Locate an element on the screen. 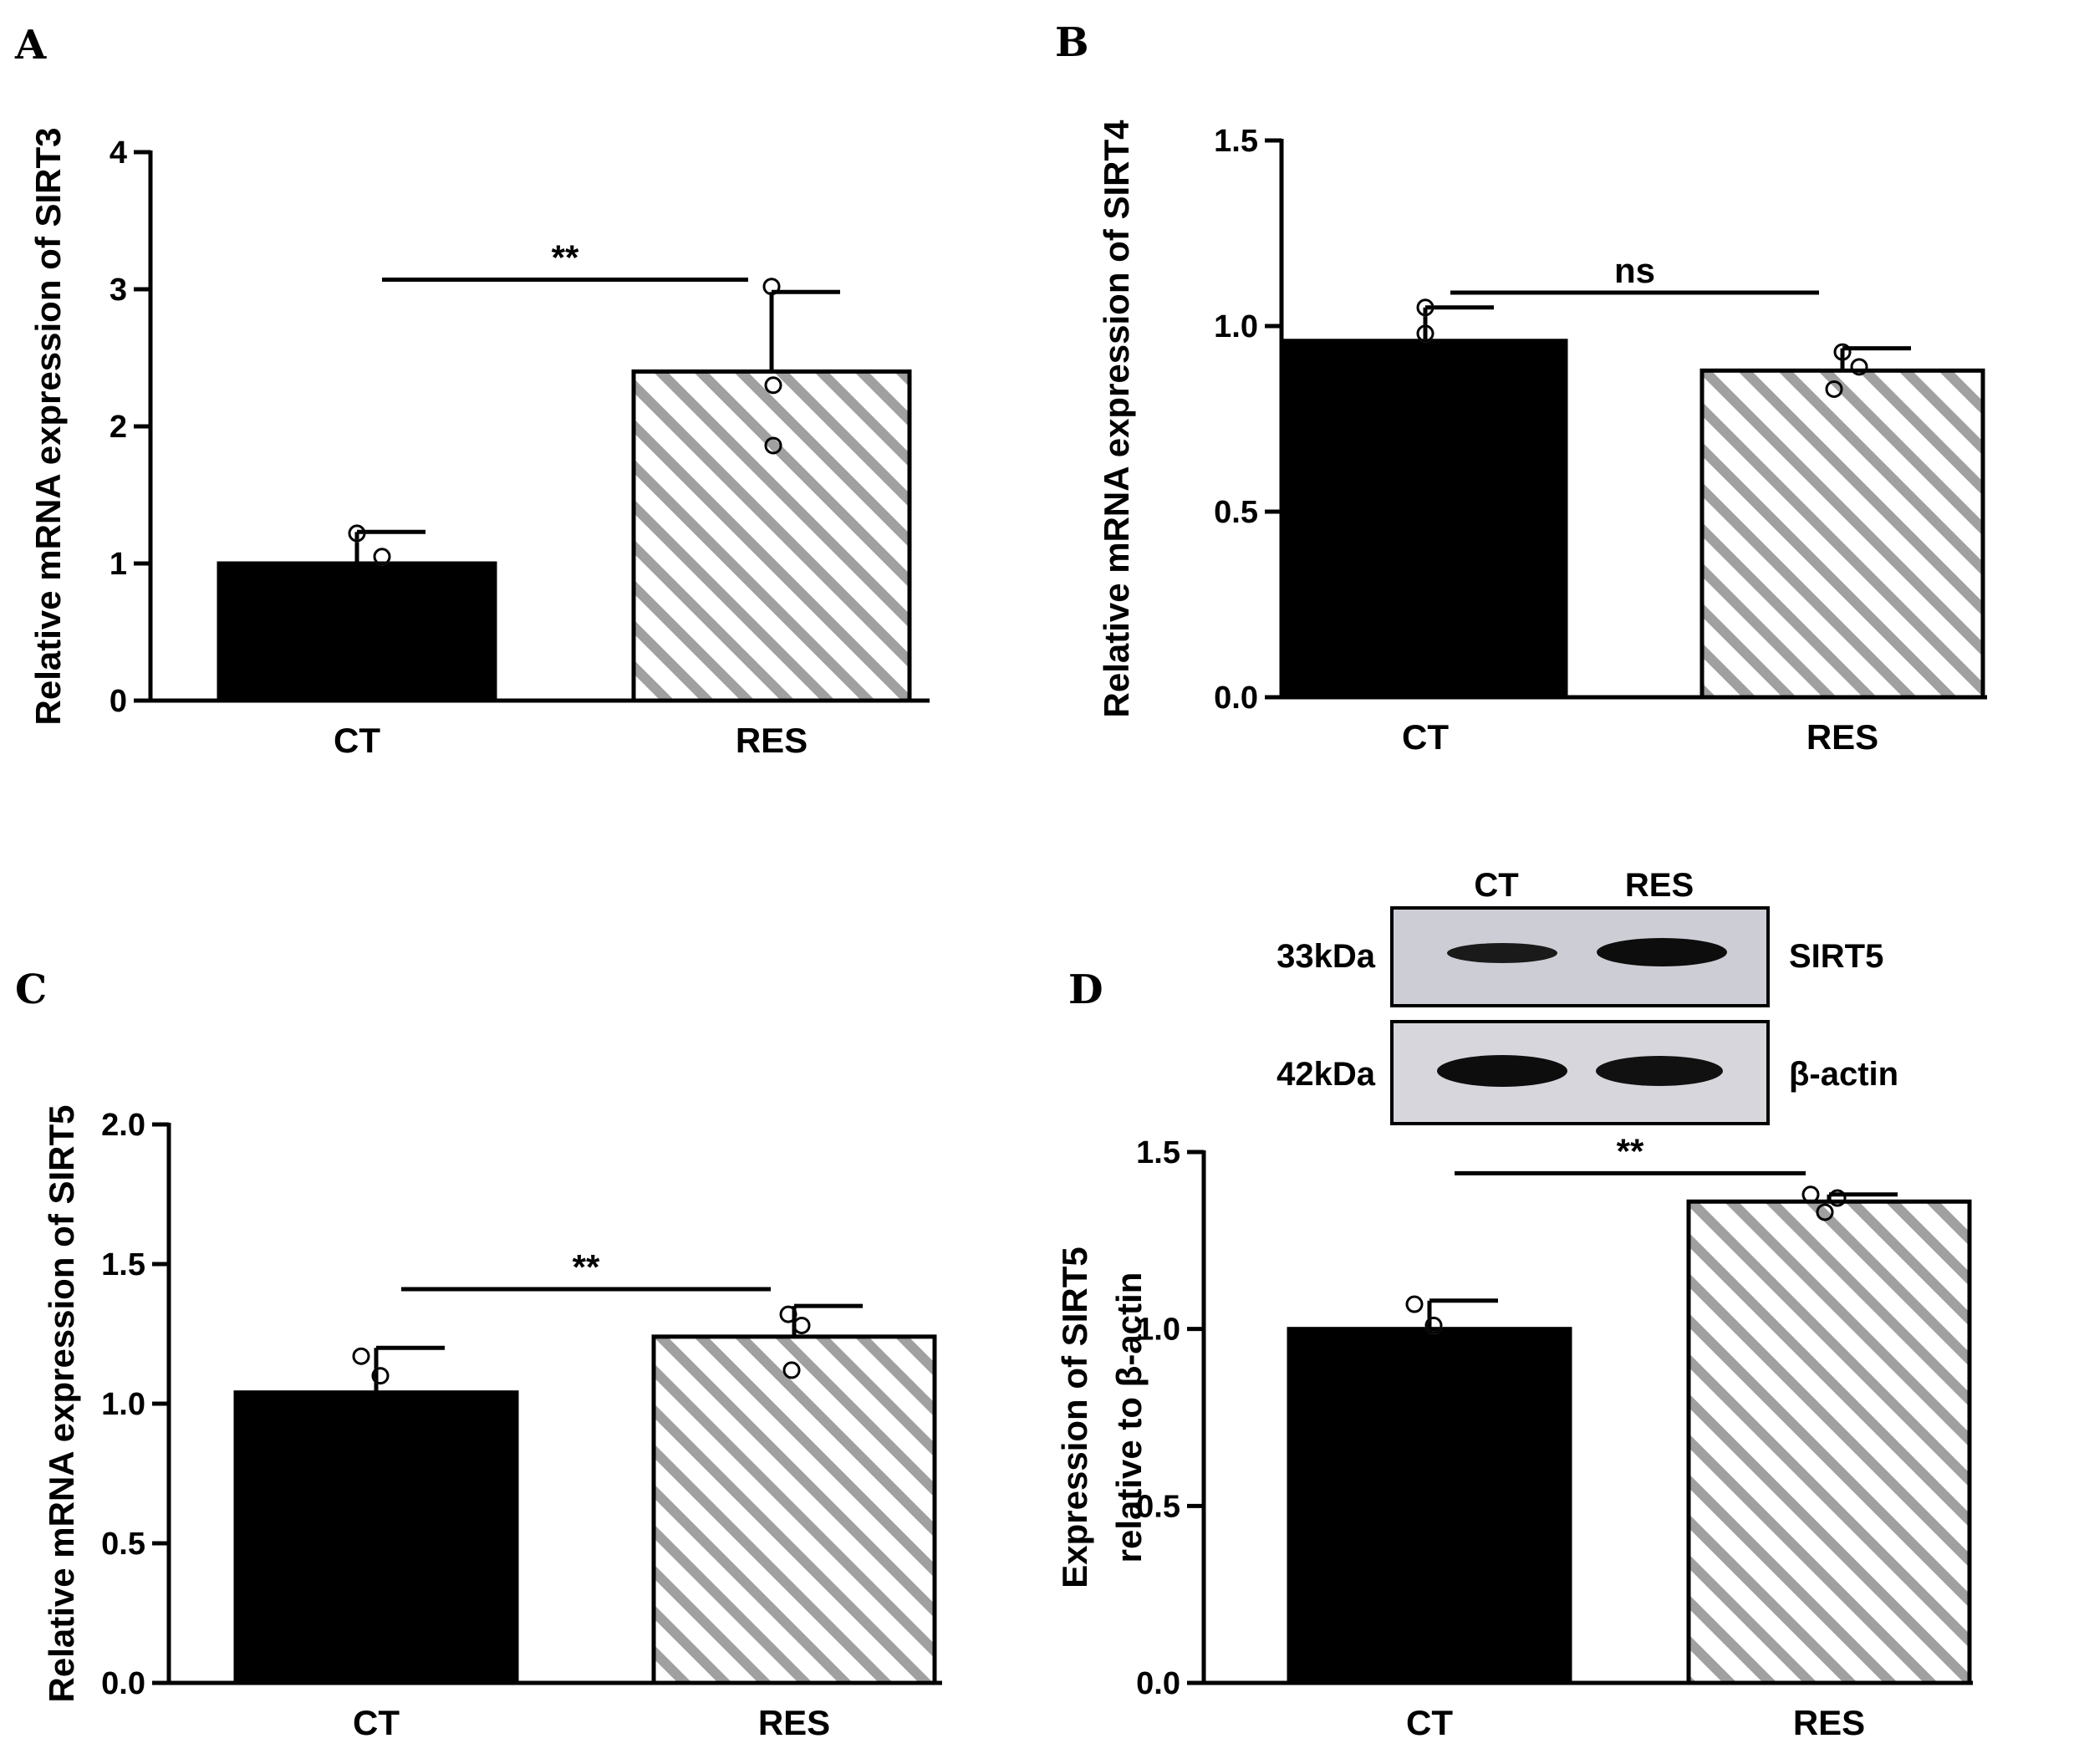 This screenshot has height=1764, width=2074. blot-protein-sirt5: SIRT5 is located at coordinates (1836, 957).